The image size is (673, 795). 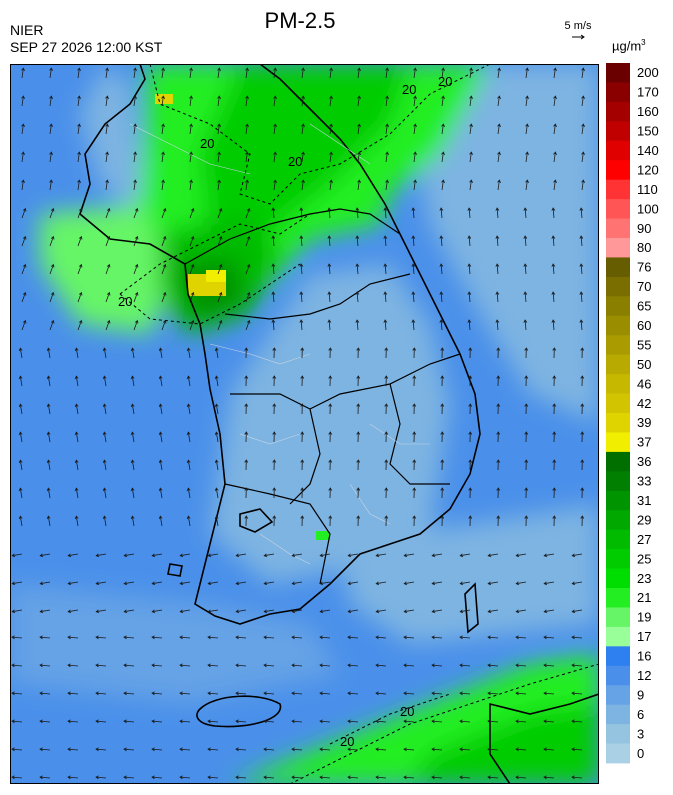 I want to click on legend-label: 70, so click(x=644, y=286).